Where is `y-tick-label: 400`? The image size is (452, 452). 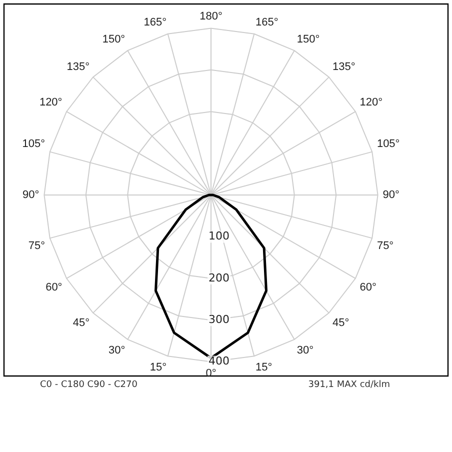
y-tick-label: 400 is located at coordinates (219, 361).